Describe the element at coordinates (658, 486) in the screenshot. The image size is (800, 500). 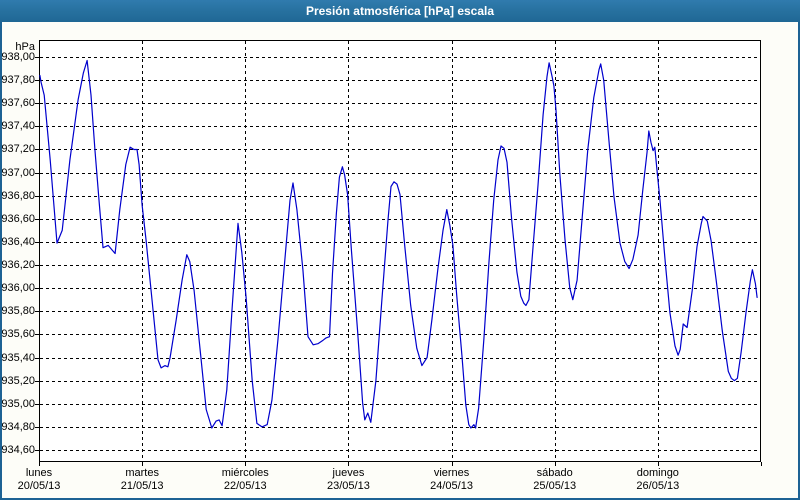
I see `day-date: 26/05/13` at that location.